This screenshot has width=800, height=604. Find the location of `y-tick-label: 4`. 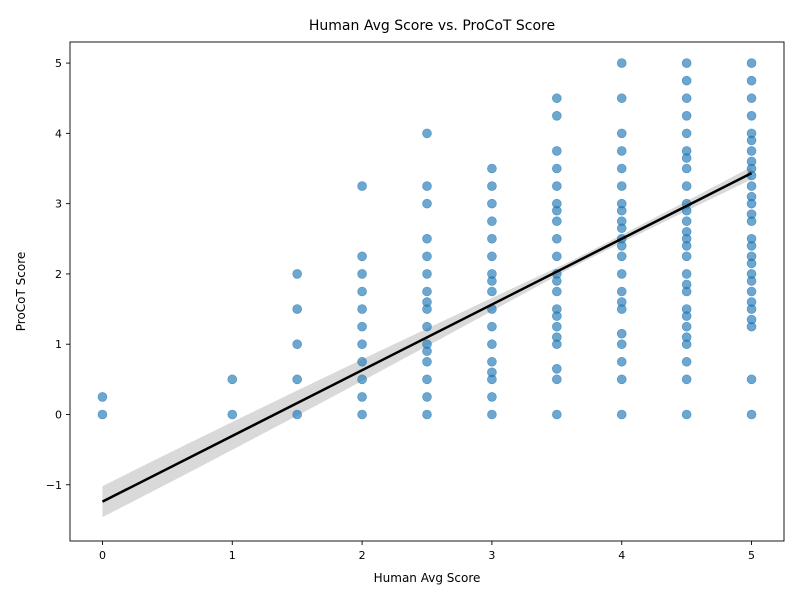

y-tick-label: 4 is located at coordinates (58, 133).